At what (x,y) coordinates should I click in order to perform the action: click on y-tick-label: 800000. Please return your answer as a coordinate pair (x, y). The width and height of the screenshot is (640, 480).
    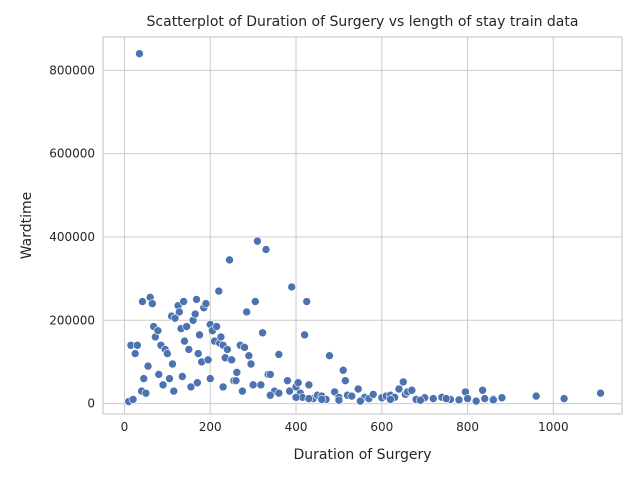
    Looking at the image, I should click on (72, 70).